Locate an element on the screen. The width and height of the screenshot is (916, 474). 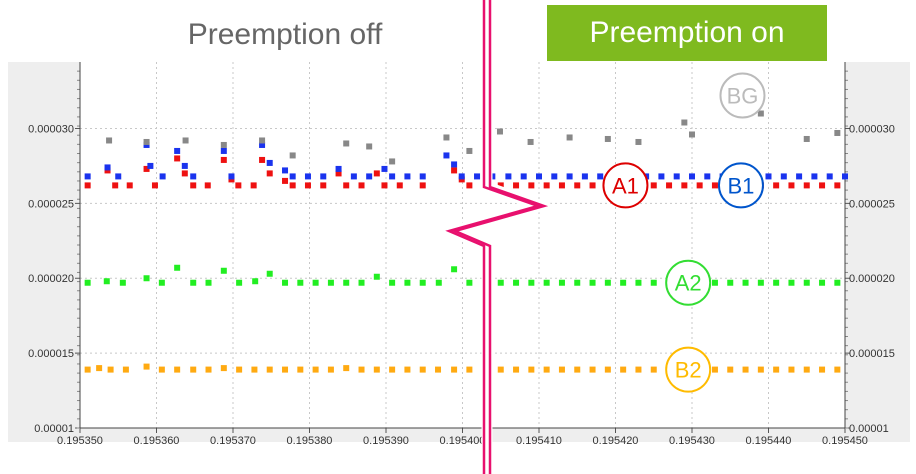
x-tick-label: 0.195430 is located at coordinates (692, 441).